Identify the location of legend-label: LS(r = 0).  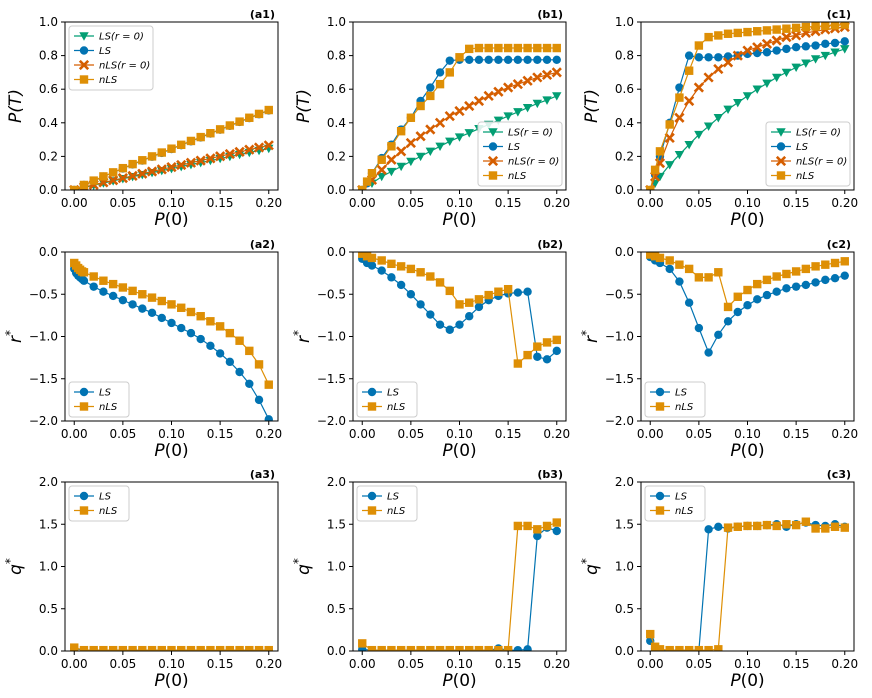
(818, 133).